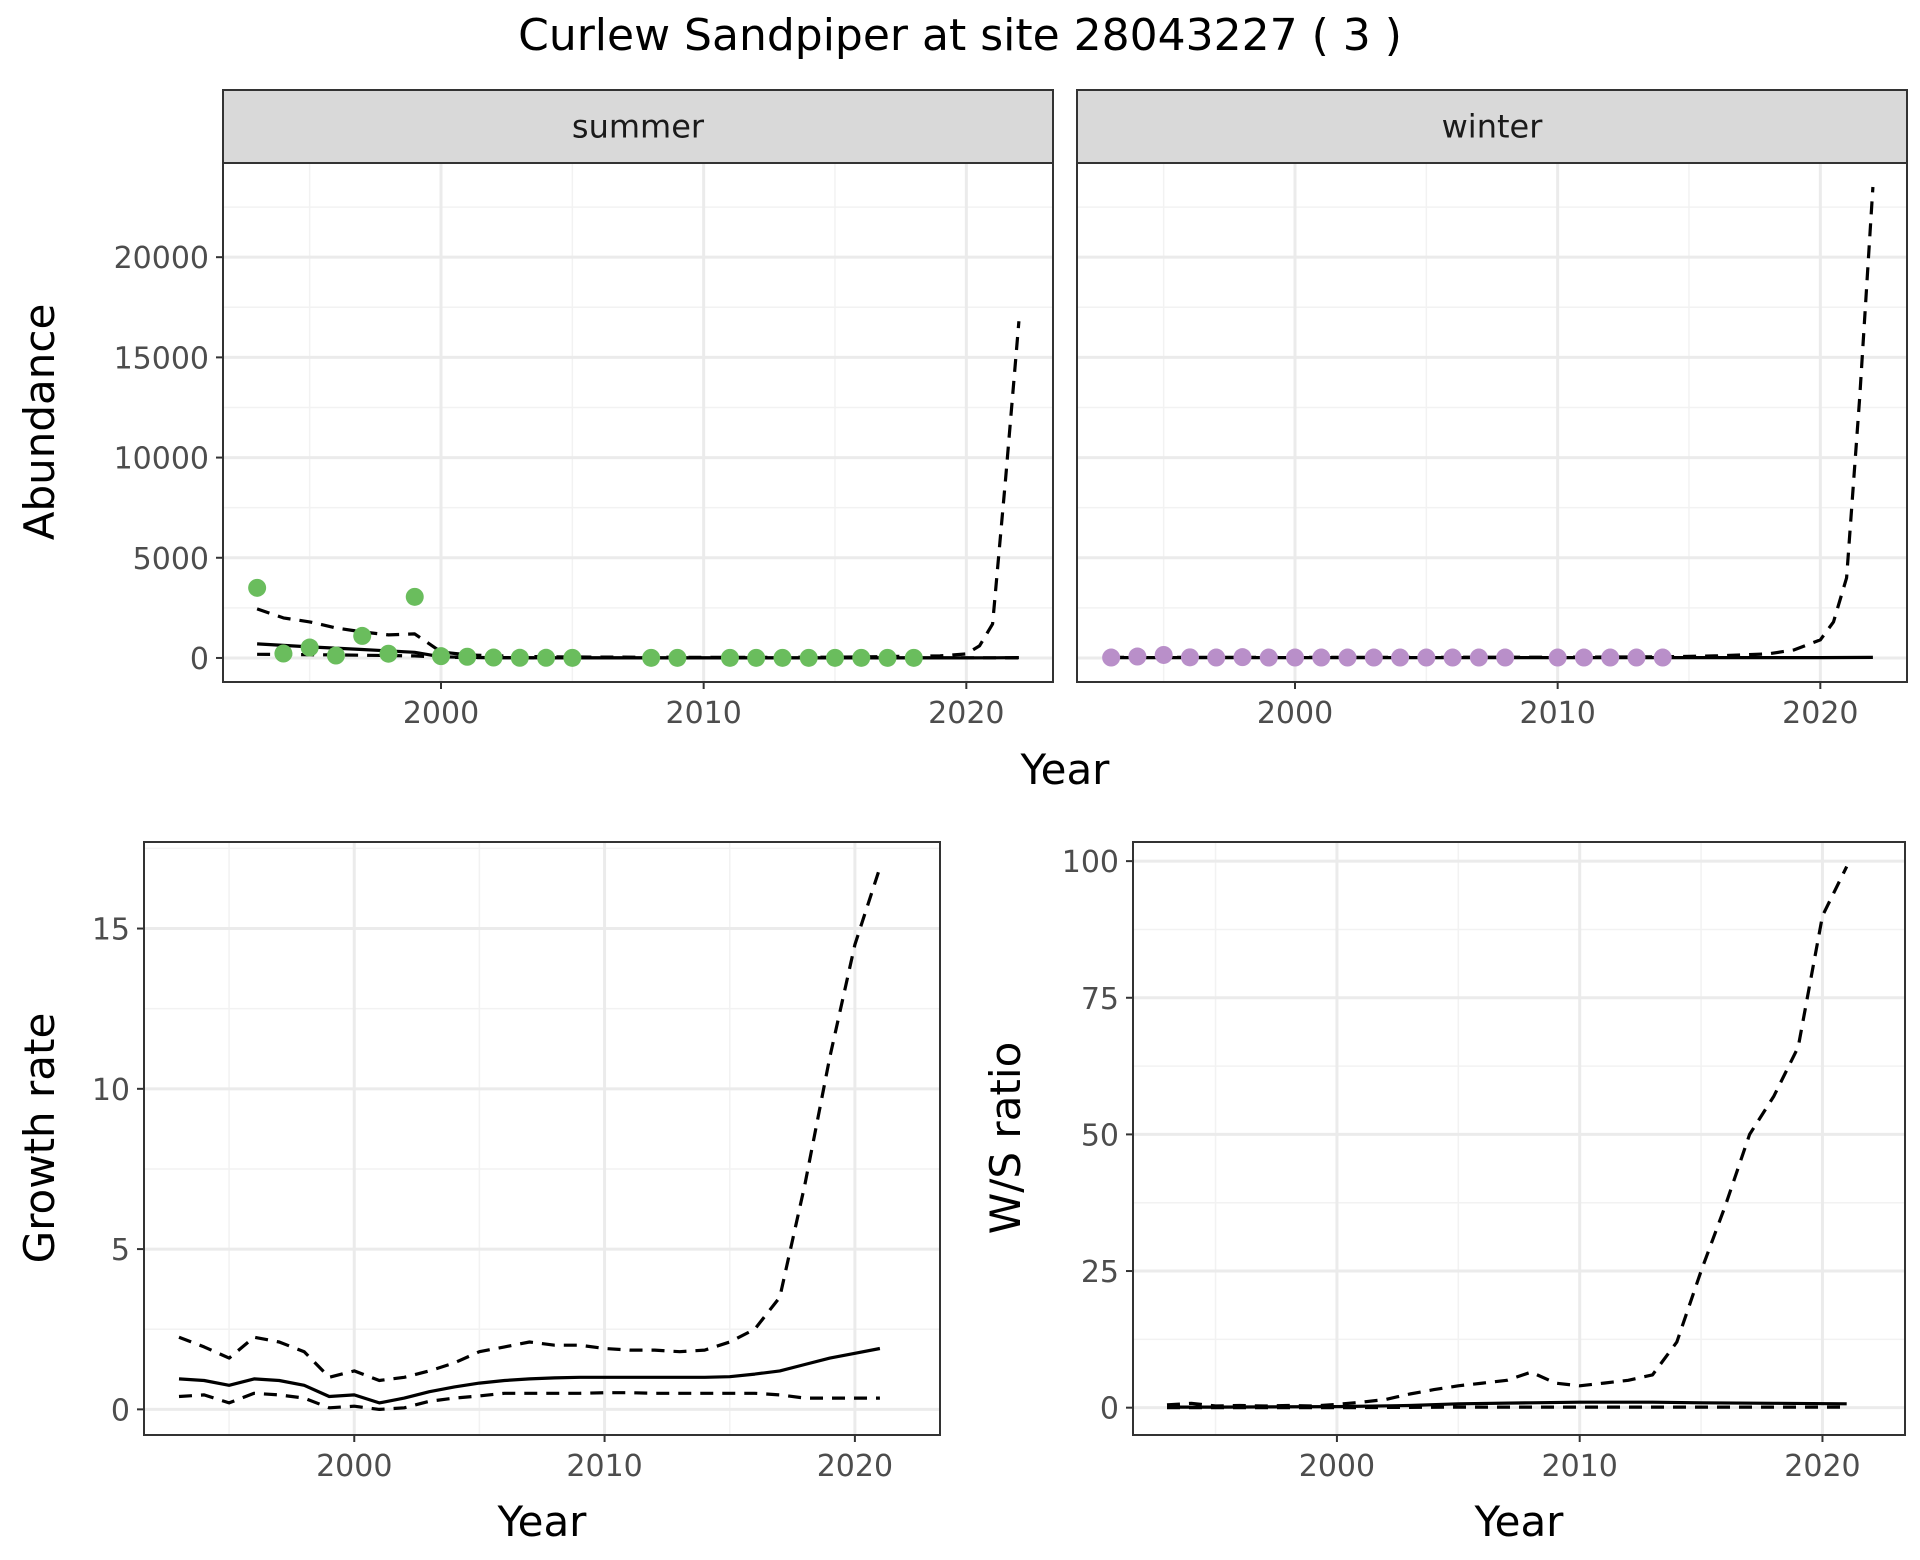 The height and width of the screenshot is (1560, 1920). What do you see at coordinates (39, 1138) in the screenshot?
I see `y-axis-label: Growth rate` at bounding box center [39, 1138].